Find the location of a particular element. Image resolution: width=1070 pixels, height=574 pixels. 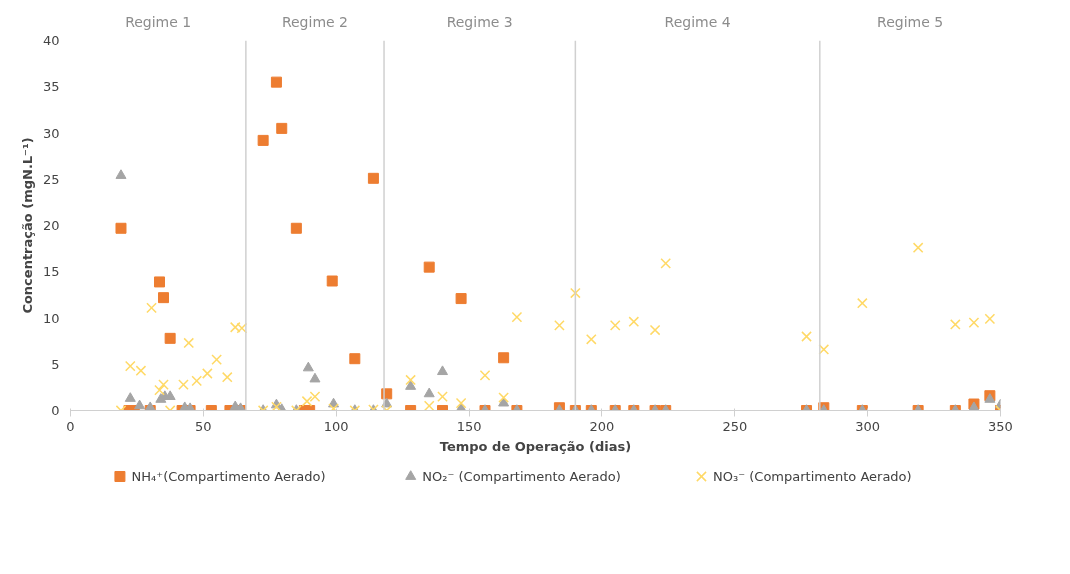

text: Regime 1 is located at coordinates (158, 21).